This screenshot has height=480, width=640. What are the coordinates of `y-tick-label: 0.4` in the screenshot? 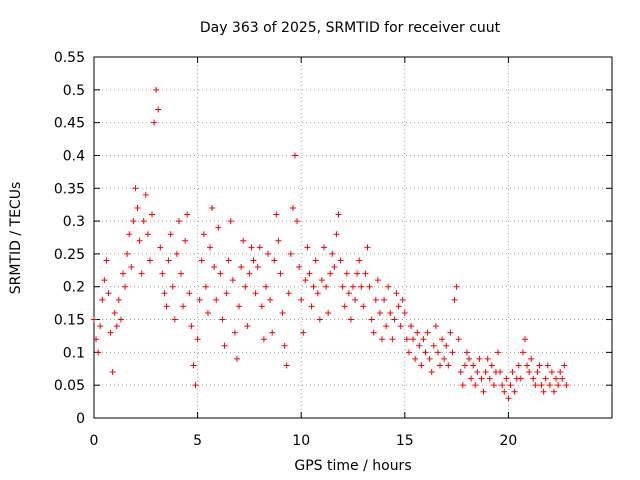 It's located at (74, 156).